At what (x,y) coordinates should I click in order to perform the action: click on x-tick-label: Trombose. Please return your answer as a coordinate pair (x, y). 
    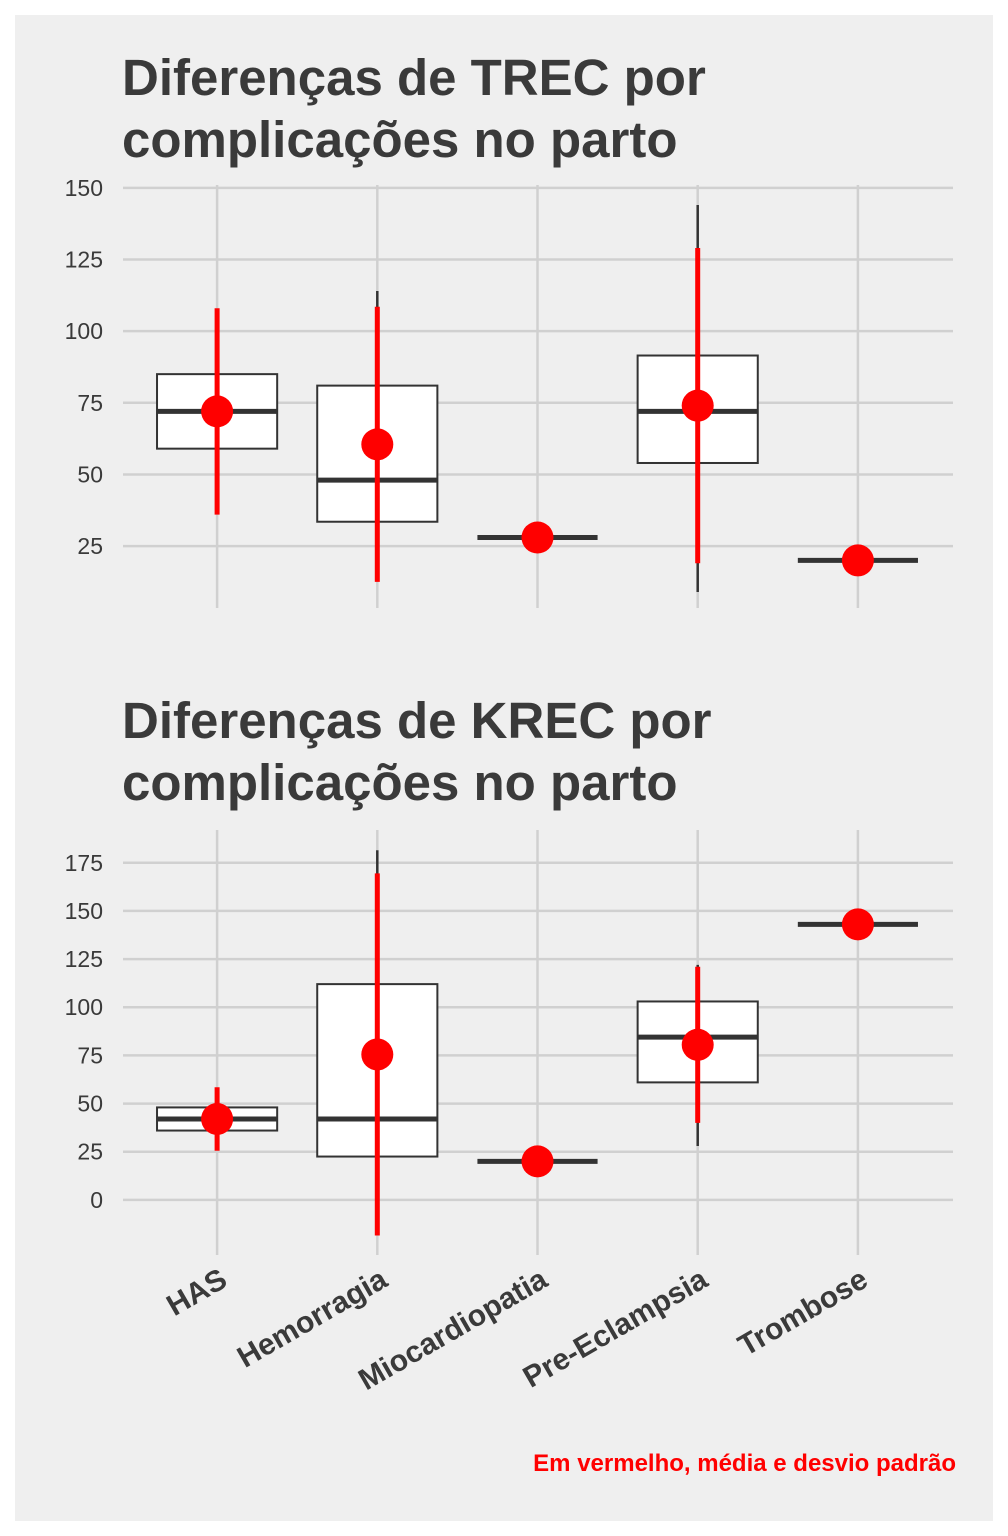
    Looking at the image, I should click on (803, 1312).